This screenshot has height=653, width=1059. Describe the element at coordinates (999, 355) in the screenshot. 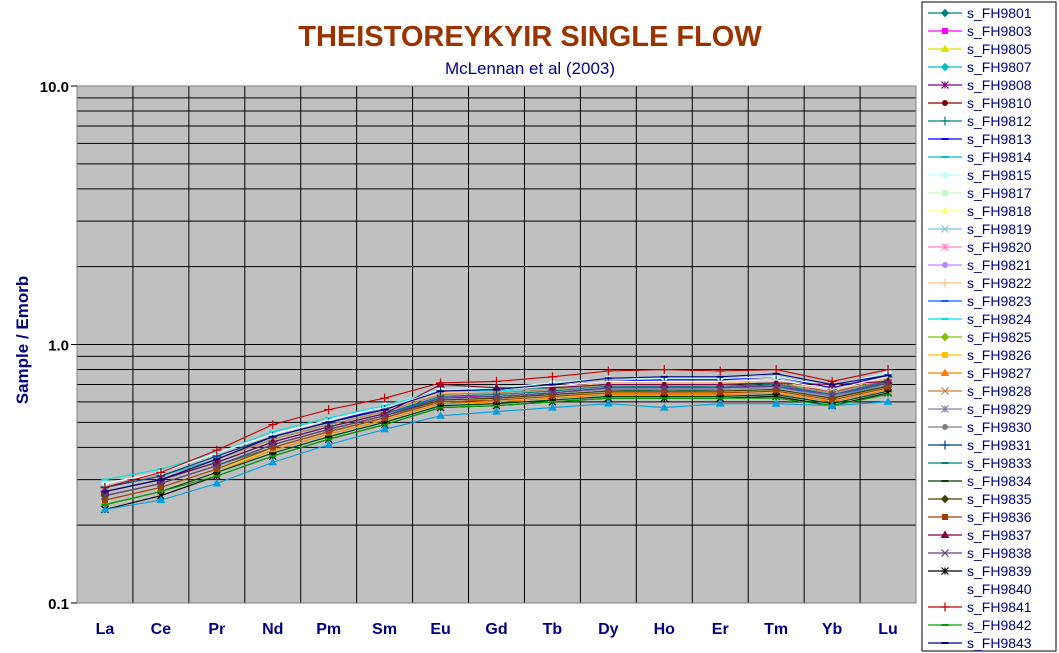

I see `legend-label: s_FH9826` at that location.